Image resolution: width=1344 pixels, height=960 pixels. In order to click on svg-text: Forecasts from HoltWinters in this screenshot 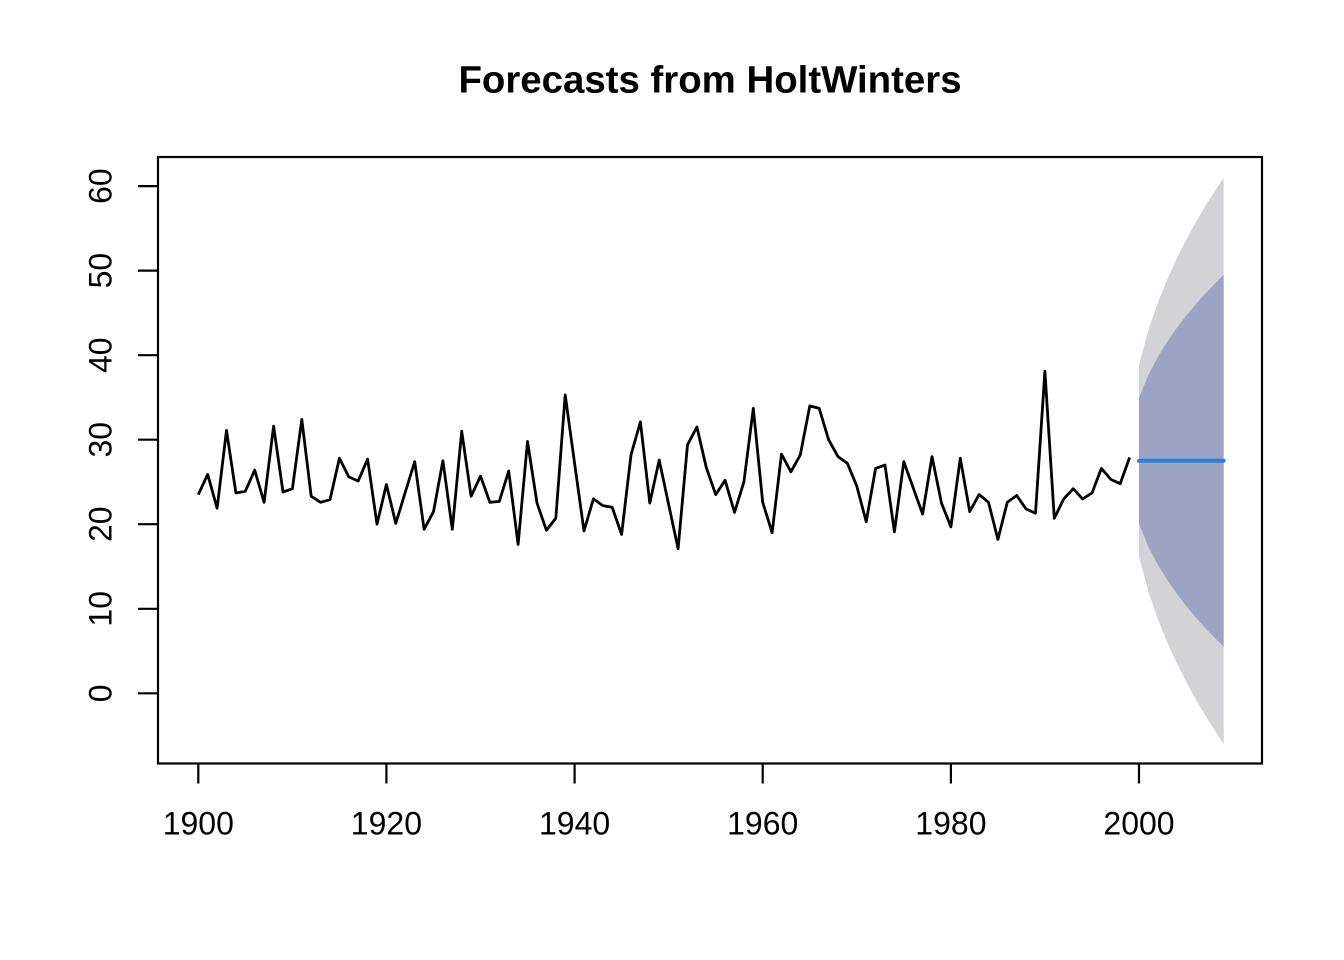, I will do `click(709, 80)`.